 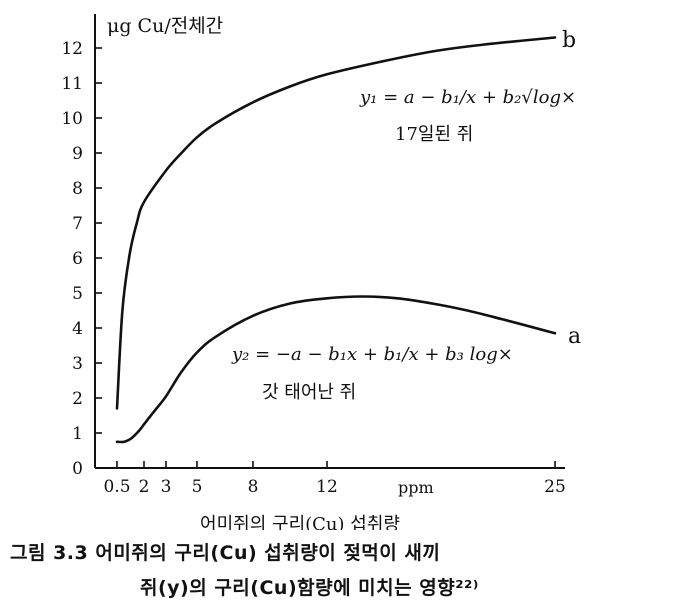 I want to click on x-tick-label: 12, so click(x=327, y=487).